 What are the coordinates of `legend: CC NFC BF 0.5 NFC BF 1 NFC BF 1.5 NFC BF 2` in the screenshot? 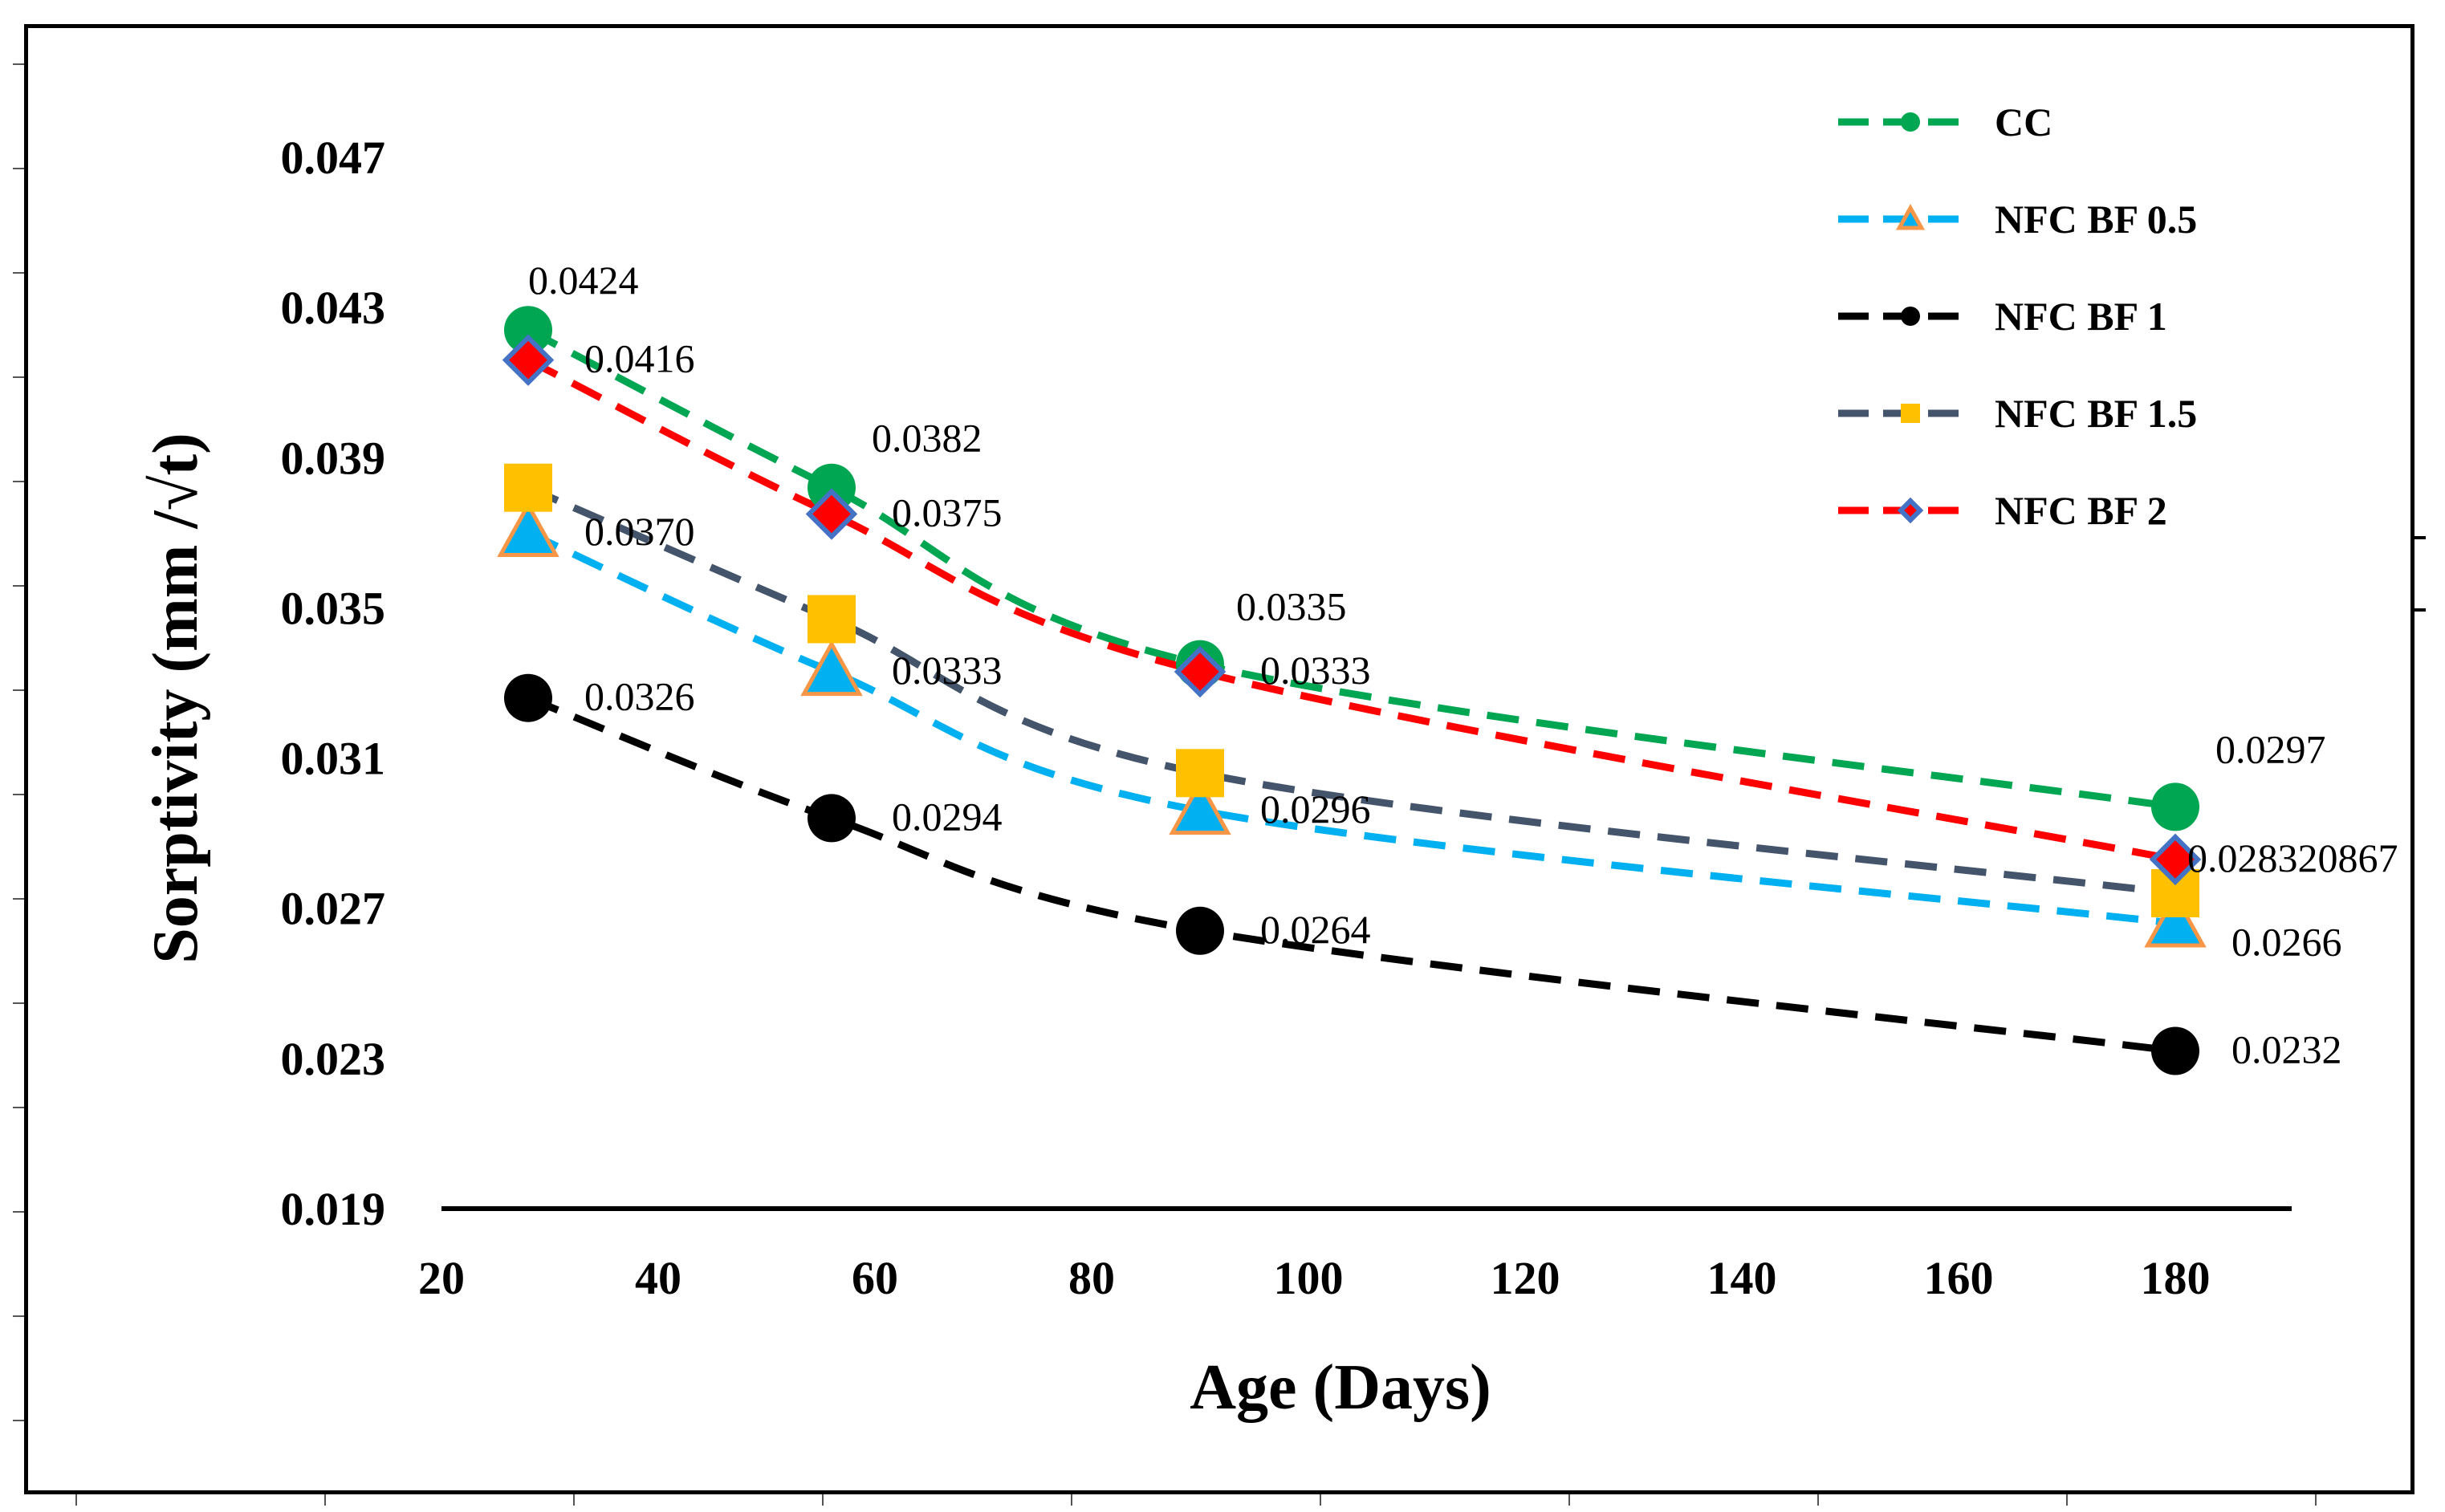 It's located at (2018, 317).